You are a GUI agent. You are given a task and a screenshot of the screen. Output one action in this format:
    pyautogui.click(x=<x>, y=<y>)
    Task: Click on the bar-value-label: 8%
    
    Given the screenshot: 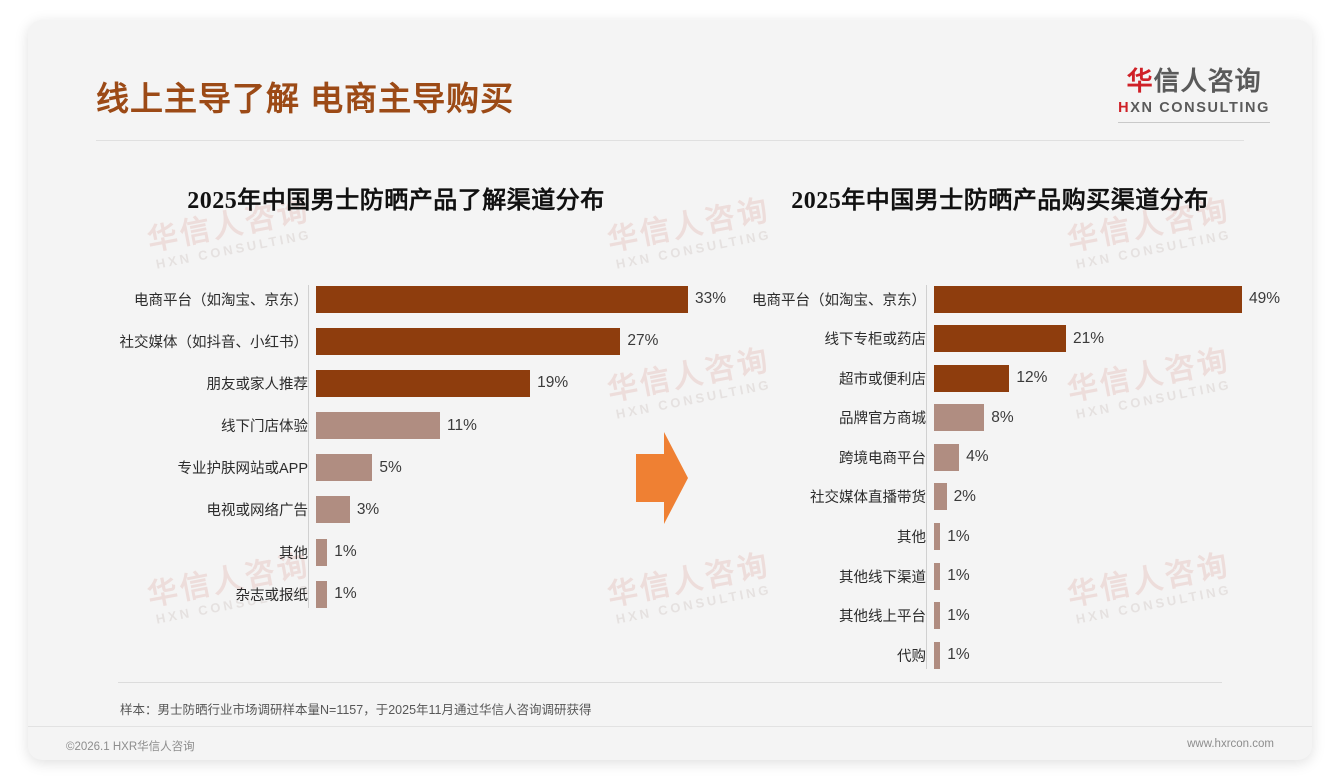 What is the action you would take?
    pyautogui.click(x=1002, y=417)
    